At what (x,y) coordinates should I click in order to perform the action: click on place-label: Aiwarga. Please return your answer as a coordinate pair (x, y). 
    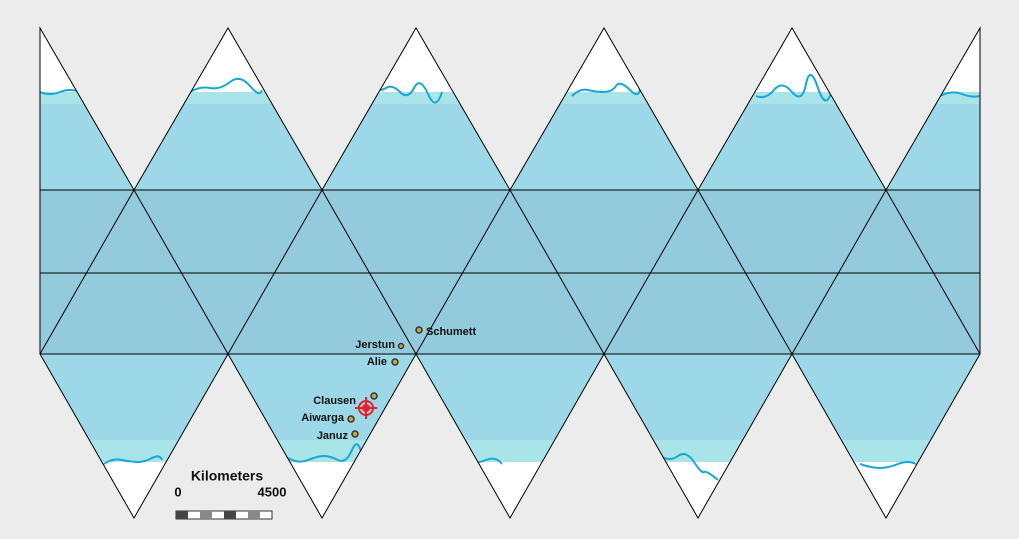
    Looking at the image, I should click on (323, 418).